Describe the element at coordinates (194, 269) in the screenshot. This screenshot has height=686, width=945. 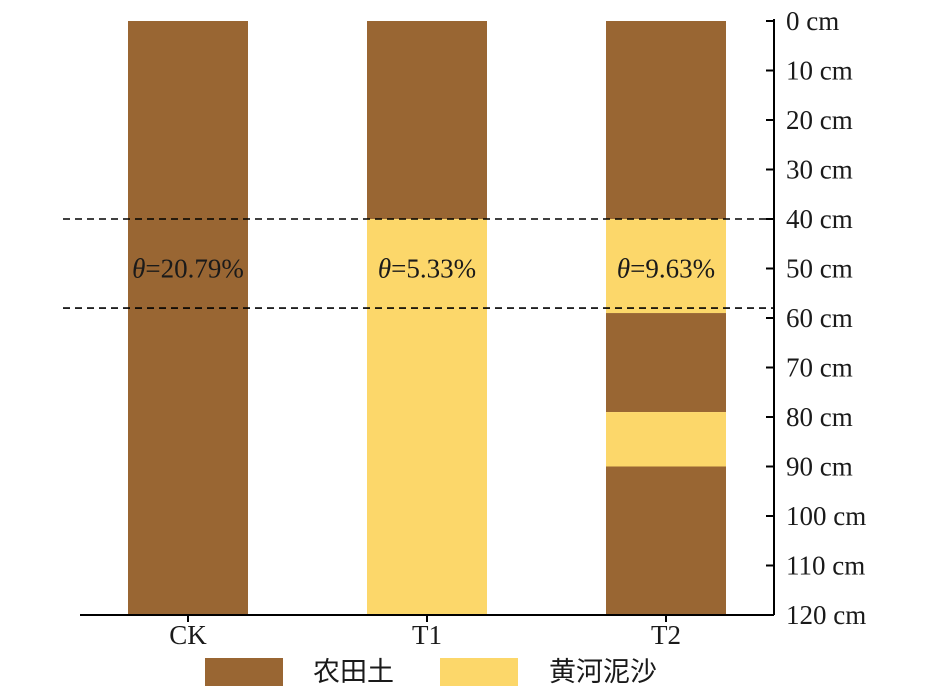
I see `theta-value: =20.79%` at that location.